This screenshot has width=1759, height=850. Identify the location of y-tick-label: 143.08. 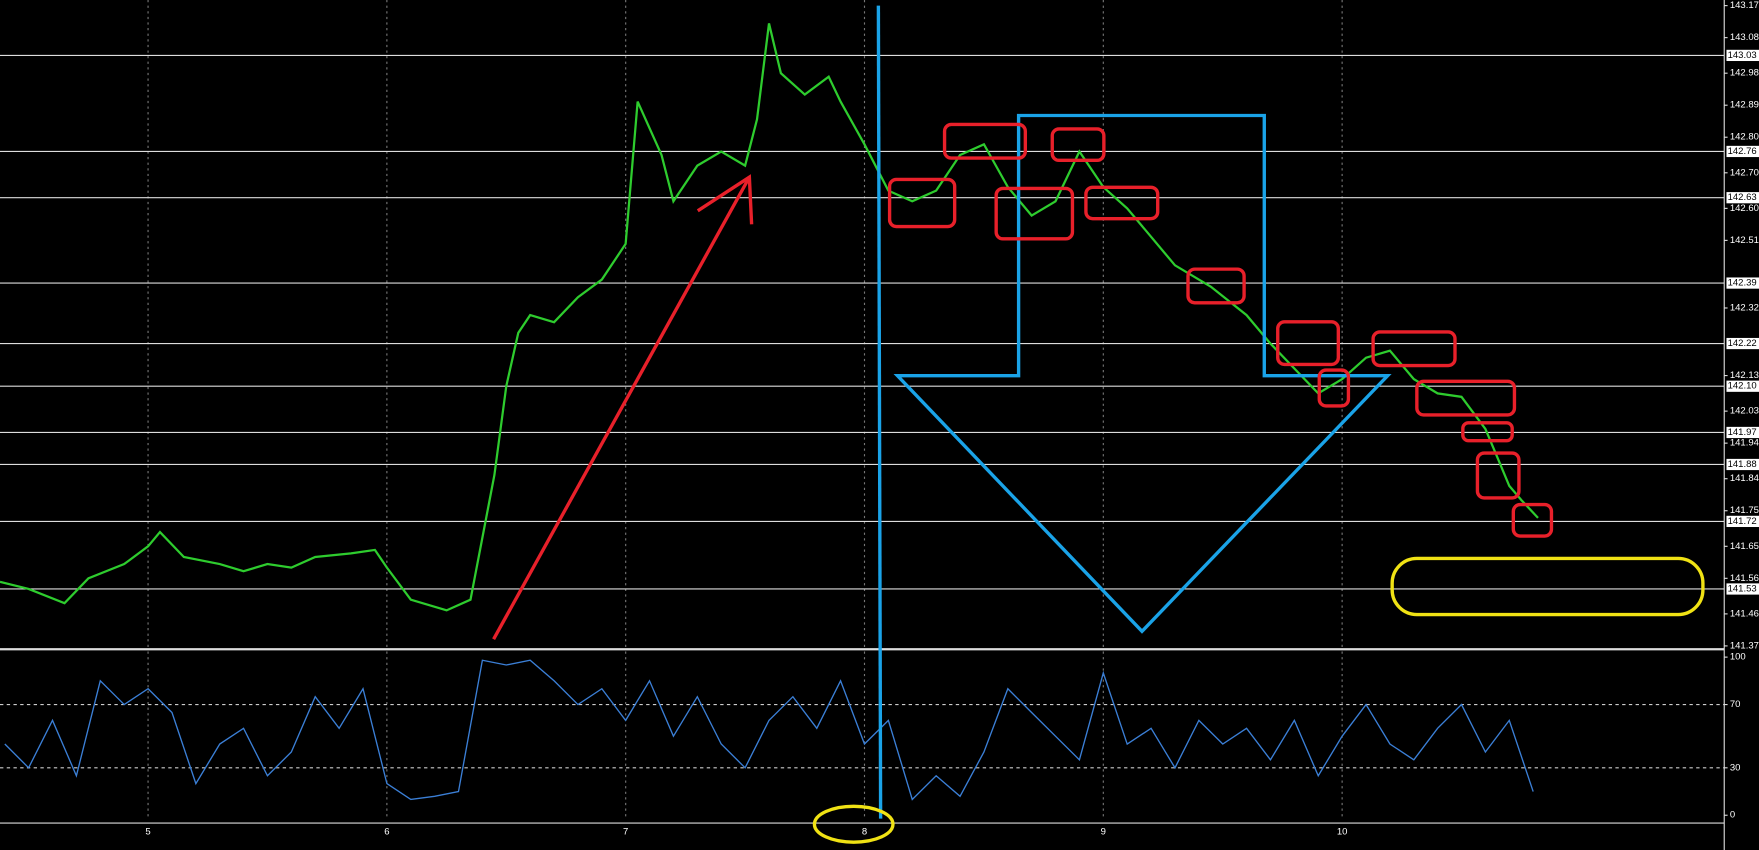
(1744, 37).